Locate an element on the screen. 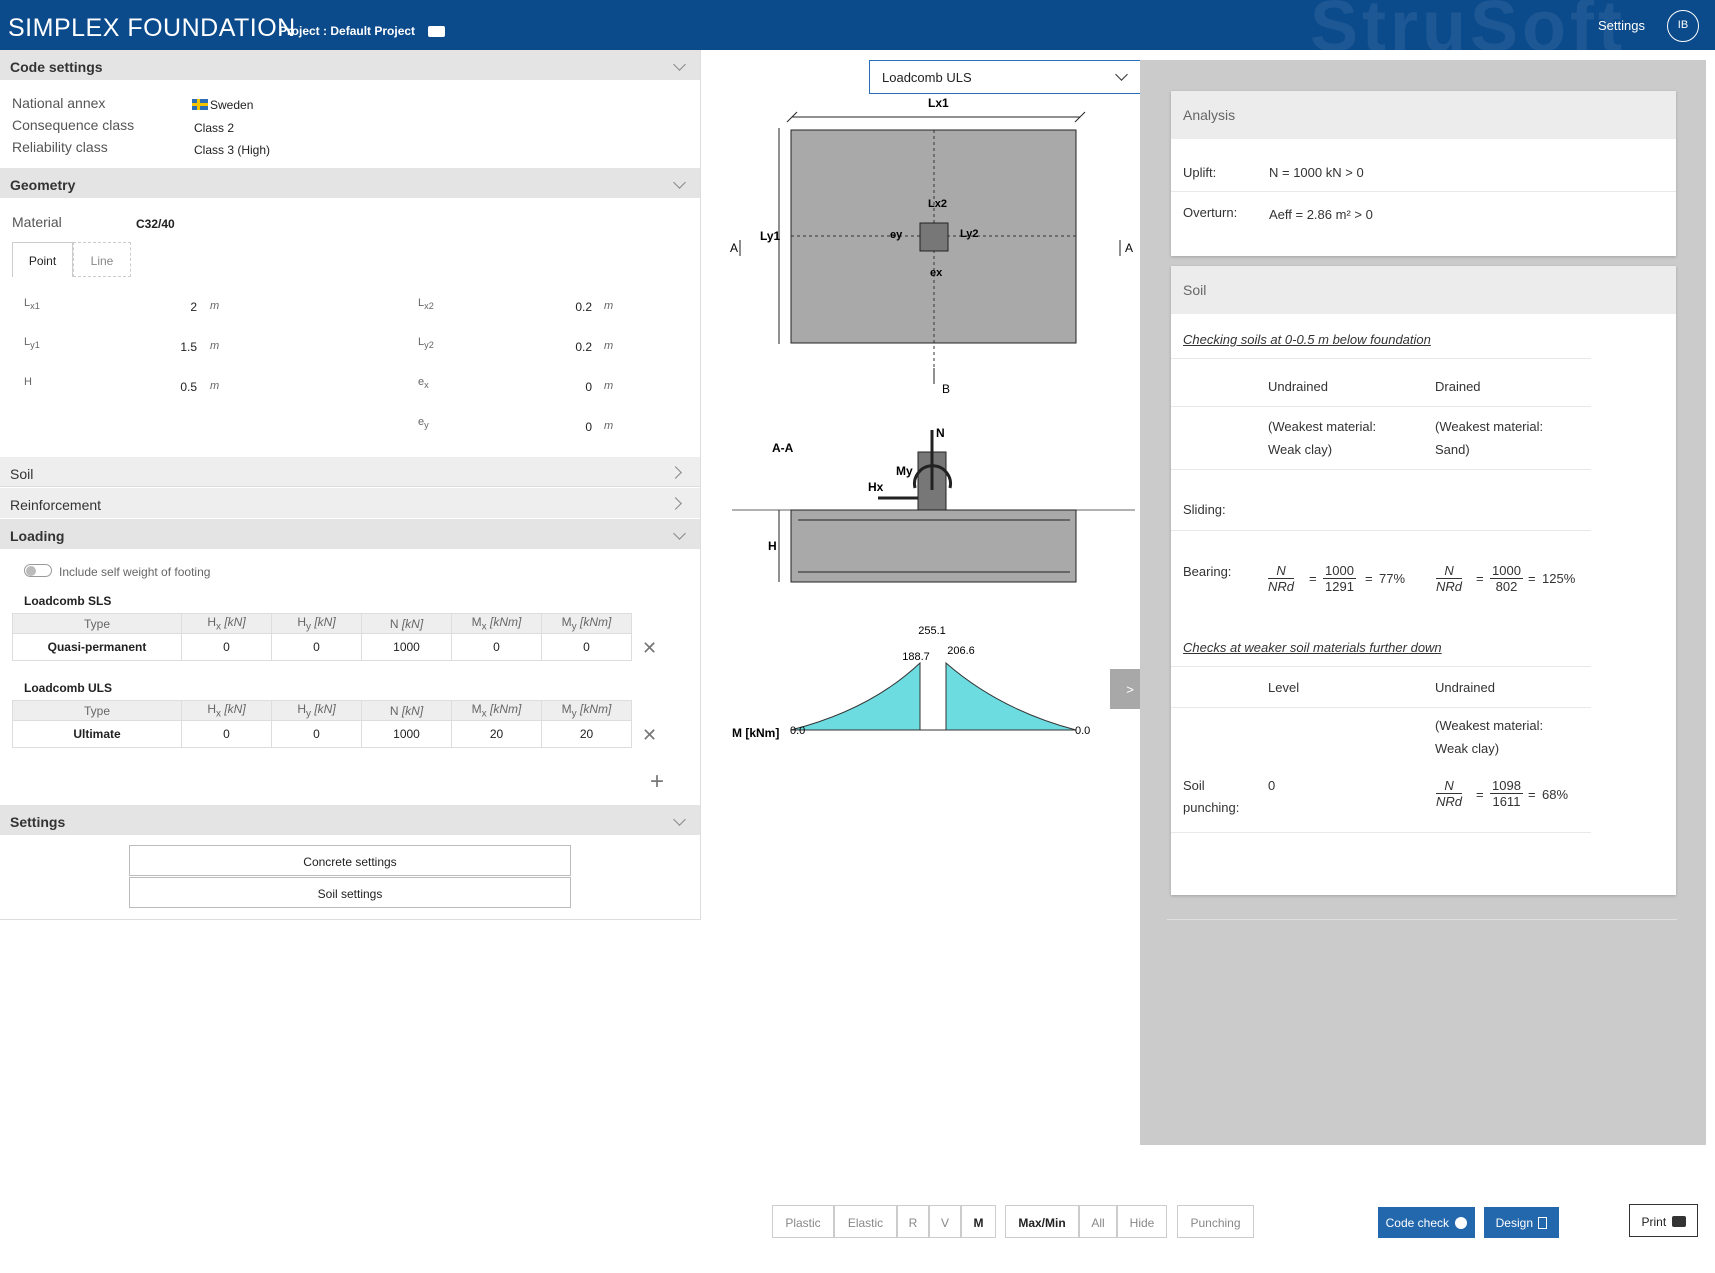 The height and width of the screenshot is (1273, 1715). bearing-undrained-symbol: N NRd is located at coordinates (1281, 578).